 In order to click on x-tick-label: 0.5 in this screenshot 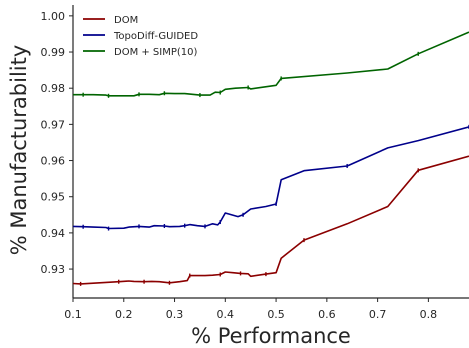, I will do `click(276, 314)`.